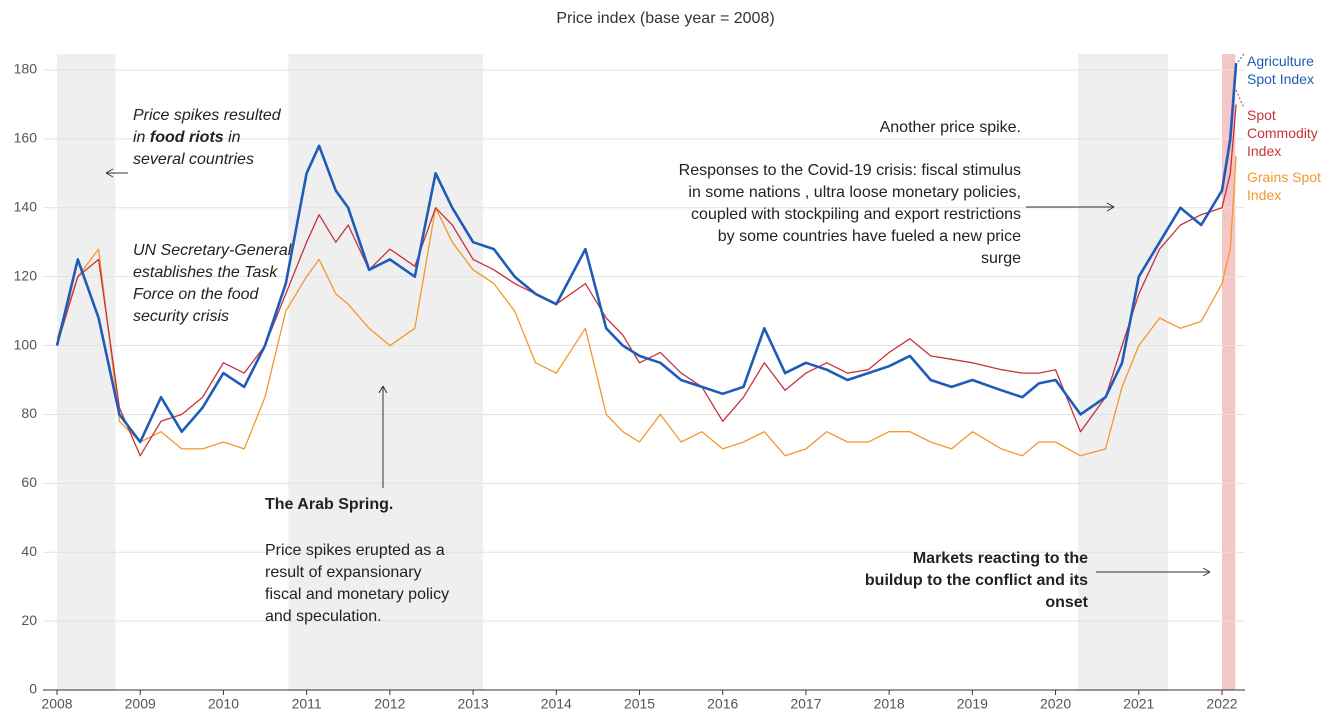 The width and height of the screenshot is (1331, 713). What do you see at coordinates (56, 704) in the screenshot?
I see `x-tick-label: 2008` at bounding box center [56, 704].